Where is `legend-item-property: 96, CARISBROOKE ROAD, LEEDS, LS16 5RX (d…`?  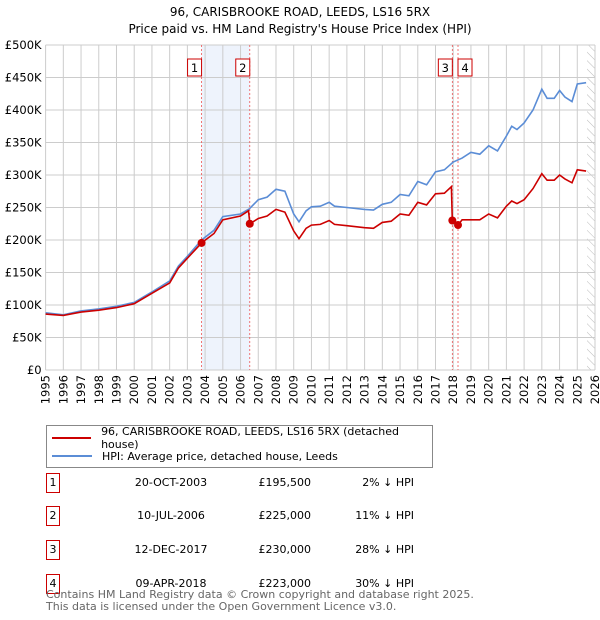
legend-item-property: 96, CARISBROOKE ROAD, LEEDS, LS16 5RX (d… is located at coordinates (239, 438).